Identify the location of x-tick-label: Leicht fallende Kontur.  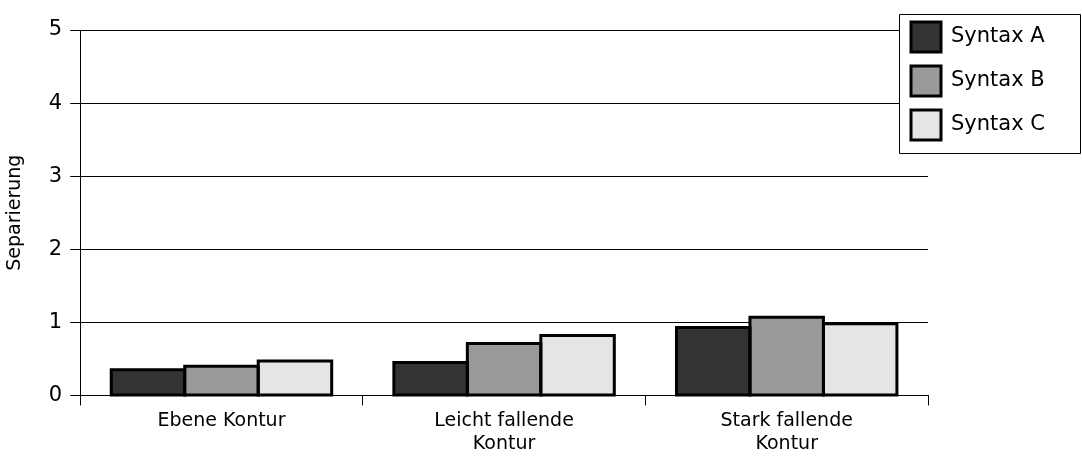
(504, 430).